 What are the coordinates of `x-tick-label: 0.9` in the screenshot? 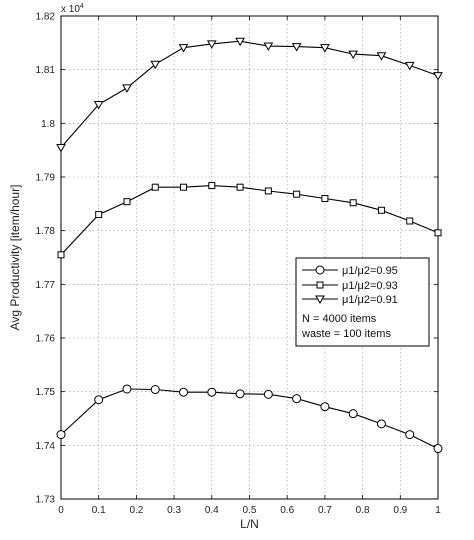 It's located at (400, 510).